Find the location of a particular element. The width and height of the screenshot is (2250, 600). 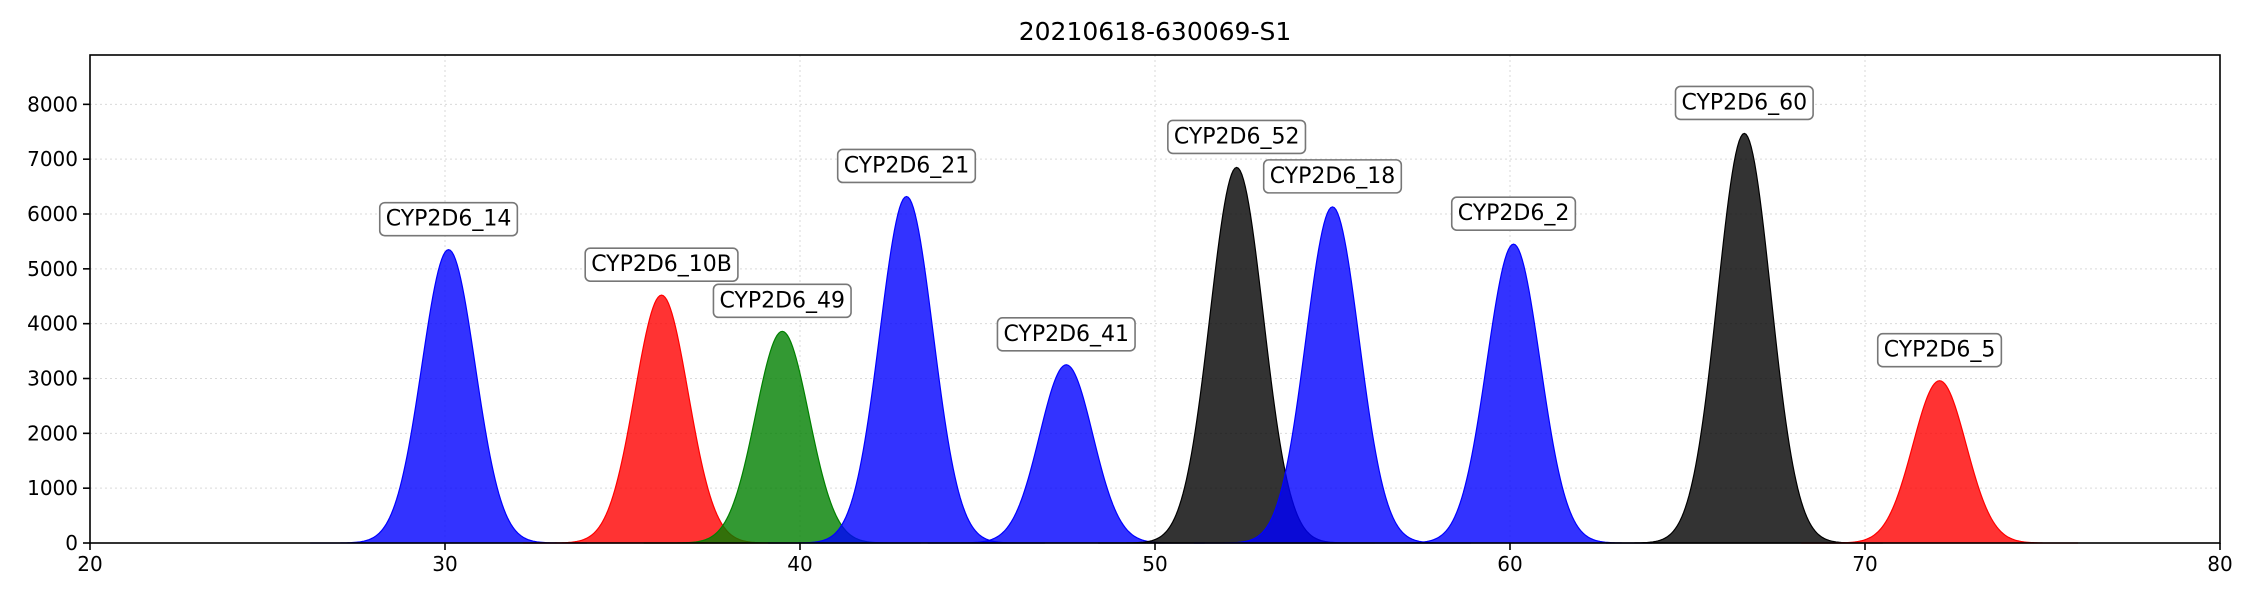

y-tick-label: 3000 is located at coordinates (52, 379).